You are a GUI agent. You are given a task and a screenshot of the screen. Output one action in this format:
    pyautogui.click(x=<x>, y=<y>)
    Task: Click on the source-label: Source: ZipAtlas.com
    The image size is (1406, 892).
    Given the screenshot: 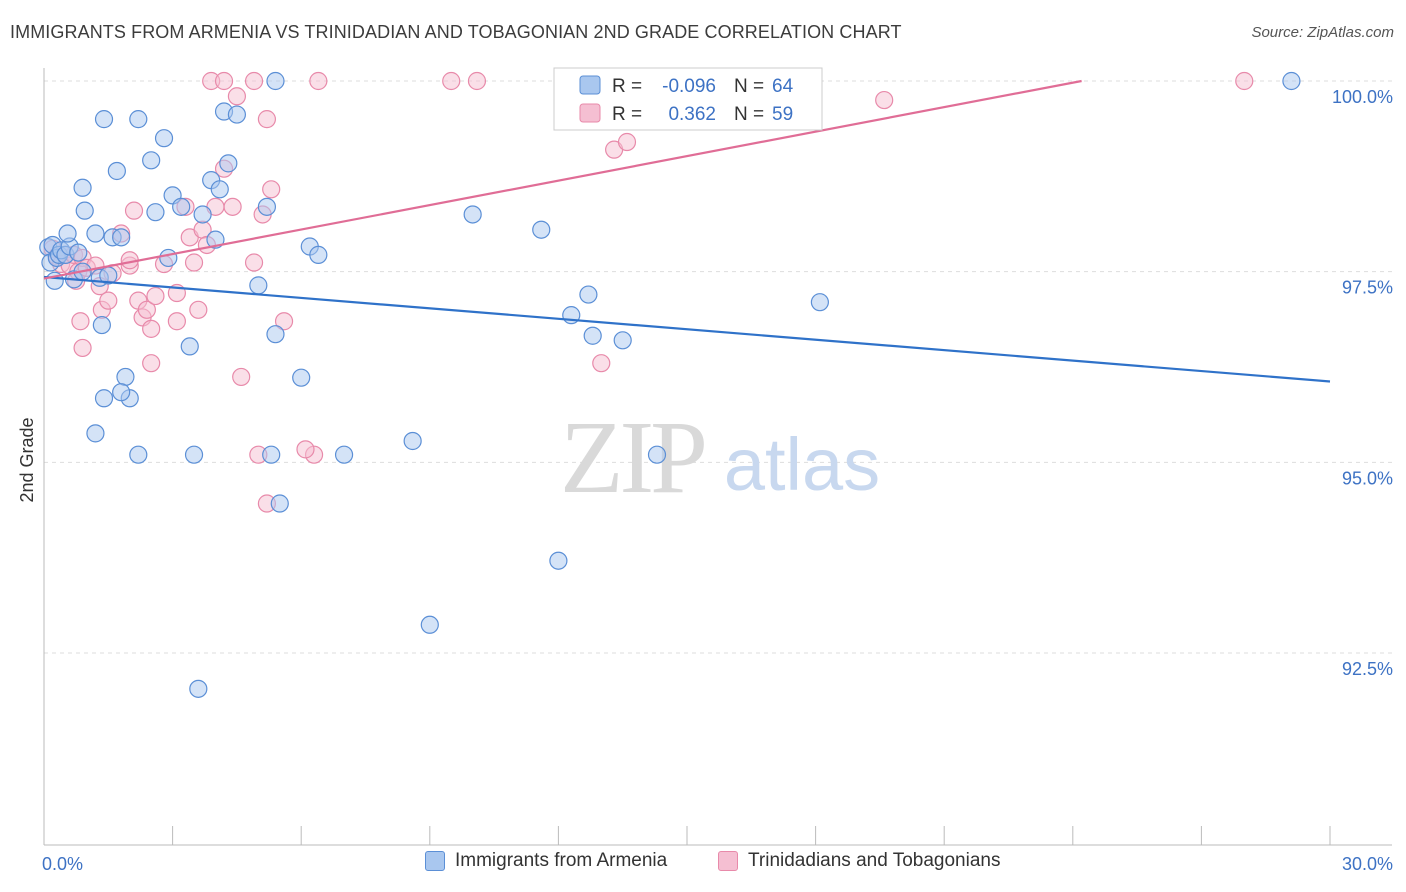 What is the action you would take?
    pyautogui.click(x=1322, y=32)
    